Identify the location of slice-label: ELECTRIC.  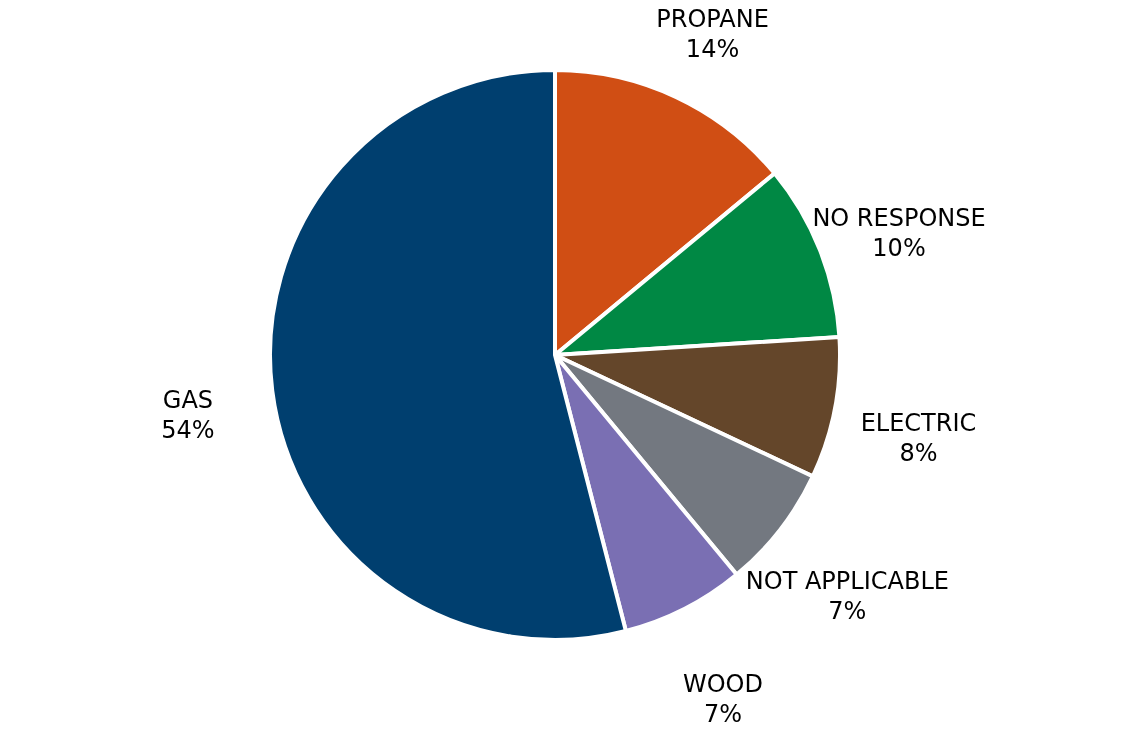
(918, 423).